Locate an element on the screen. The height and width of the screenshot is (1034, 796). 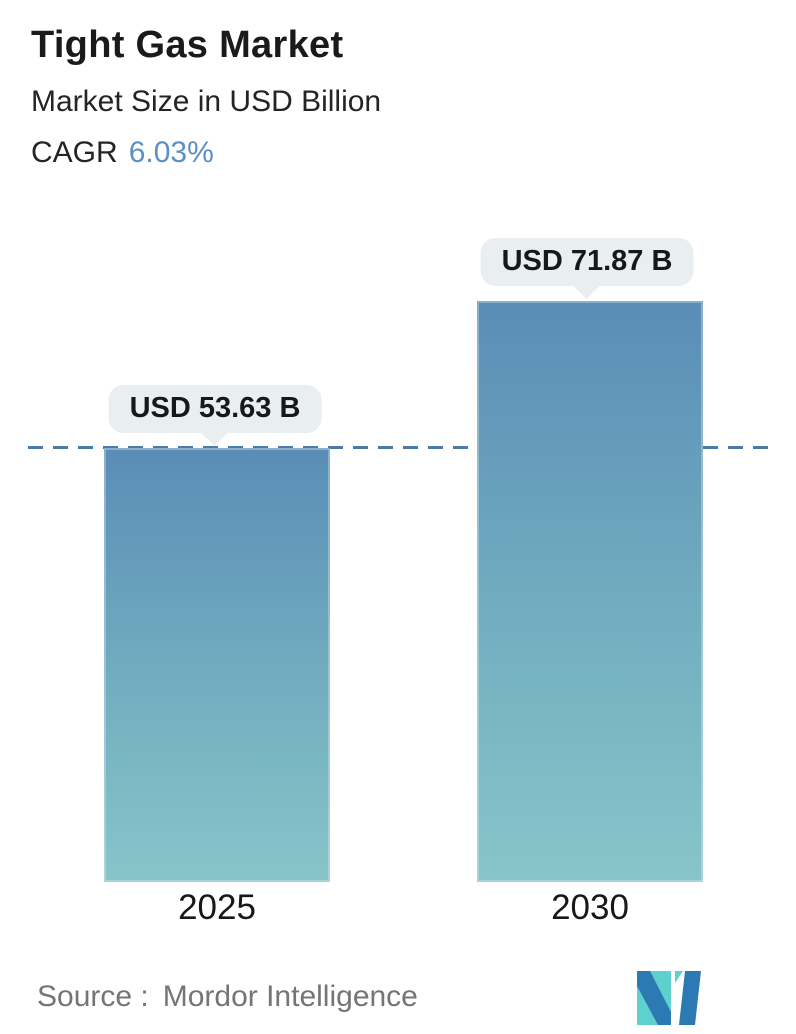
x-axis-label-2030: 2030 is located at coordinates (590, 907).